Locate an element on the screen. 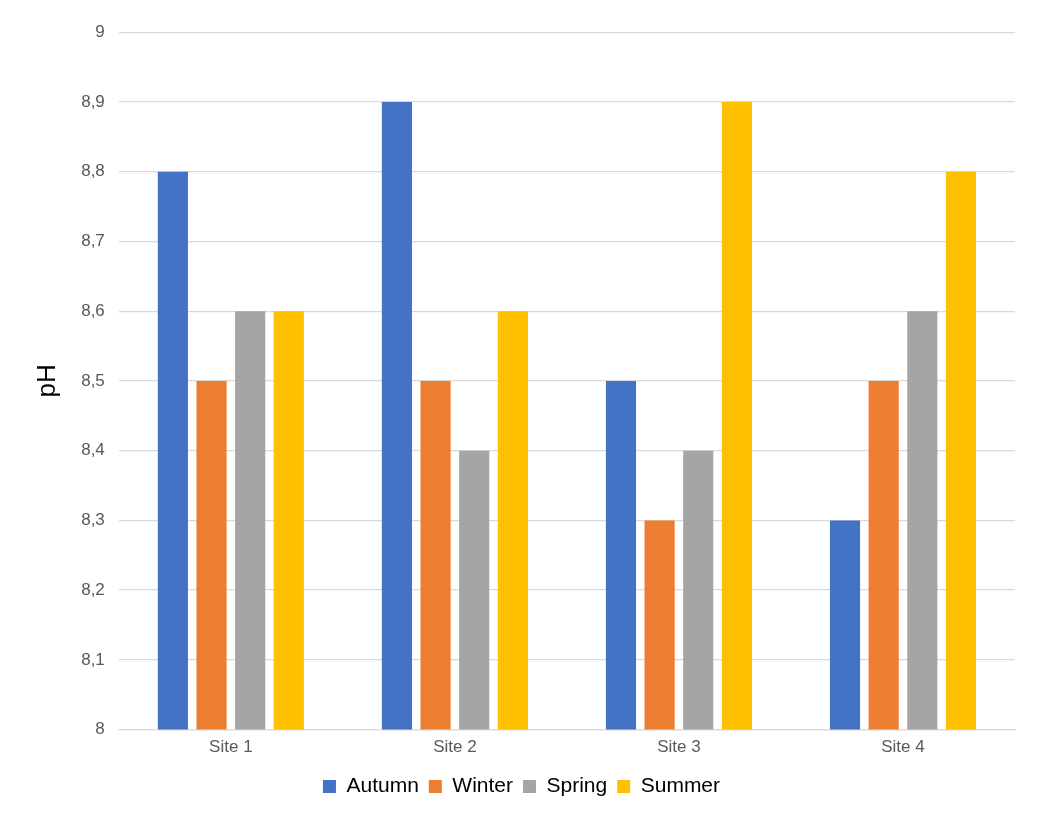  y-tick-label: 8,7 is located at coordinates (93, 241).